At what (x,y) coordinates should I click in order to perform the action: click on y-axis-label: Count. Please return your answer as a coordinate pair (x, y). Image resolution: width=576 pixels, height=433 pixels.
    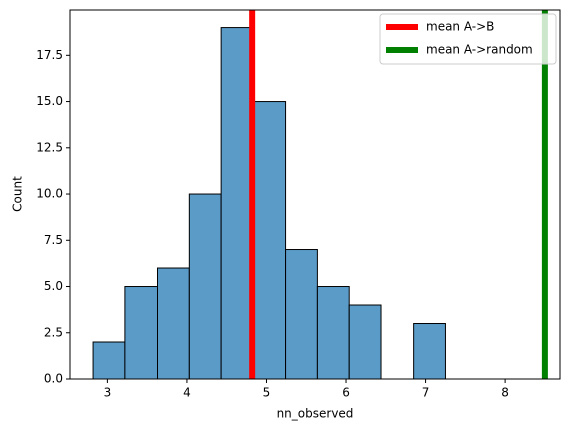
    Looking at the image, I should click on (18, 194).